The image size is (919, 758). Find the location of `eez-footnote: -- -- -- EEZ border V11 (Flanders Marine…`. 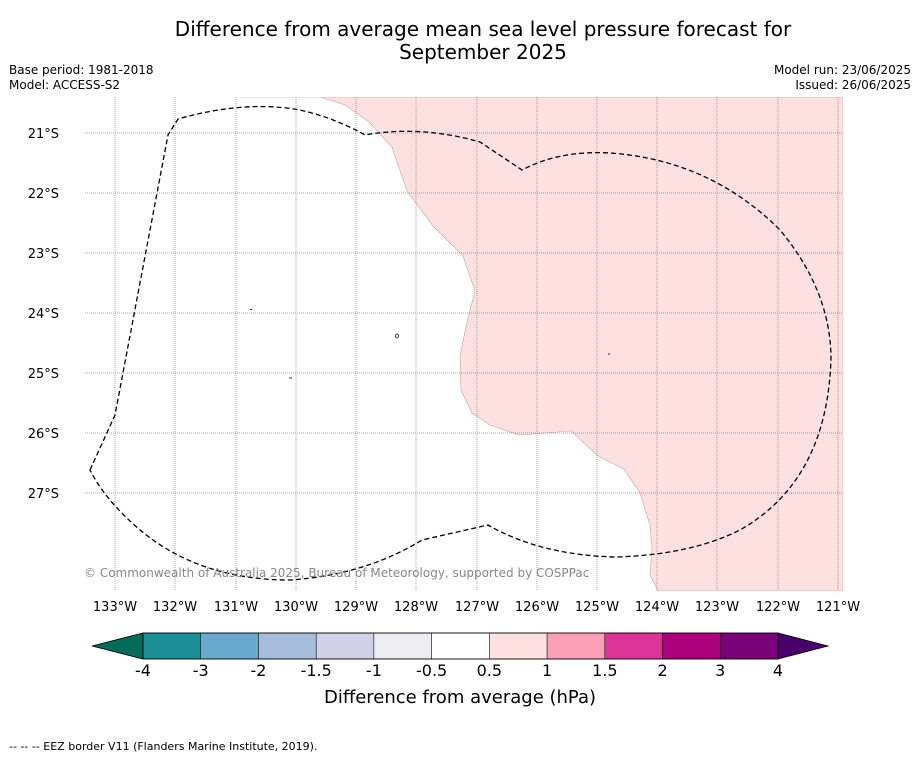

eez-footnote: -- -- -- EEZ border V11 (Flanders Marine… is located at coordinates (163, 746).